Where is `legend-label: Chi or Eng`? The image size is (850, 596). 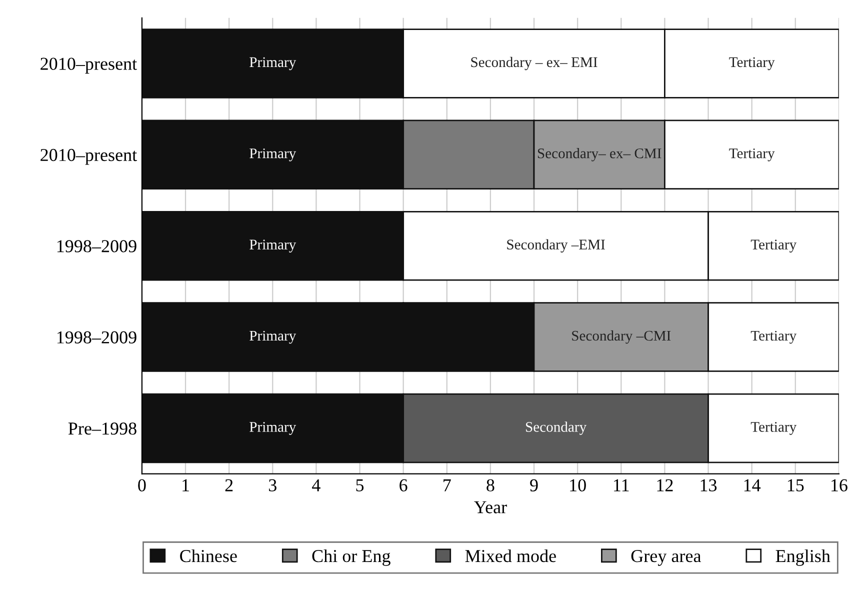 legend-label: Chi or Eng is located at coordinates (351, 557).